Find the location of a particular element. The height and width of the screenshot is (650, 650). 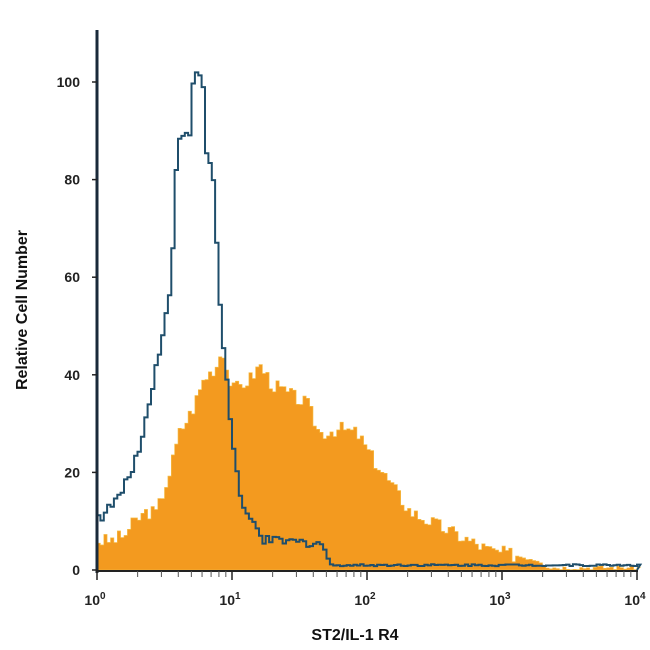

x-tick-label: 10¹ is located at coordinates (230, 599).